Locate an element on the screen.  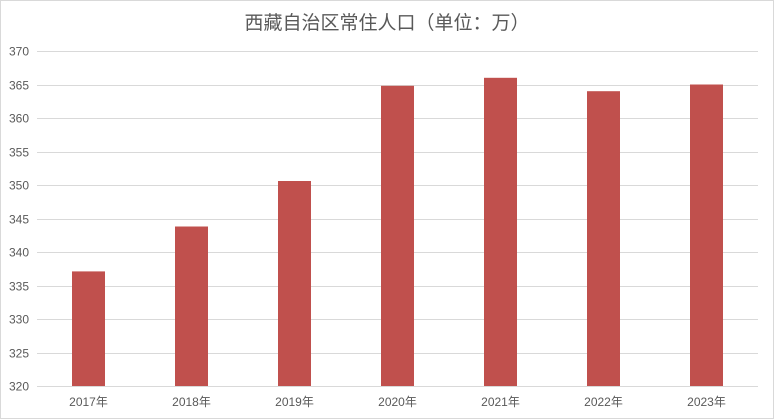
x-tick-label: 2018年 is located at coordinates (191, 402).